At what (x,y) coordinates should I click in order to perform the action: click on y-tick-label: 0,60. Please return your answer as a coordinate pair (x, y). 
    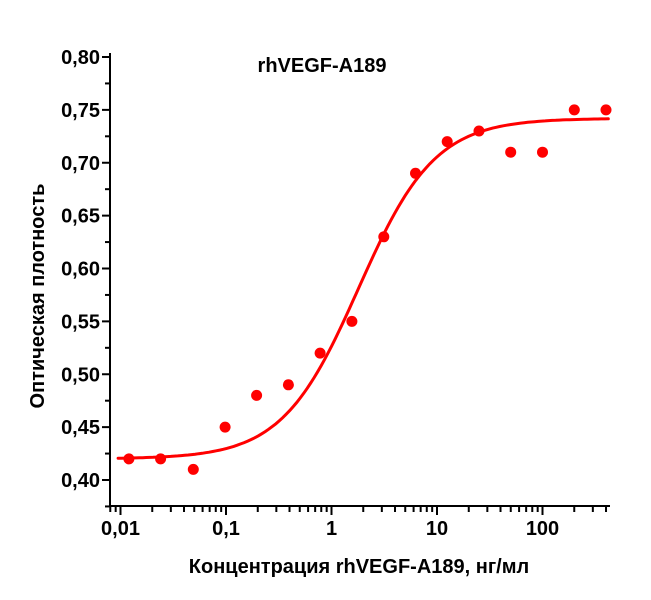
    Looking at the image, I should click on (80, 270).